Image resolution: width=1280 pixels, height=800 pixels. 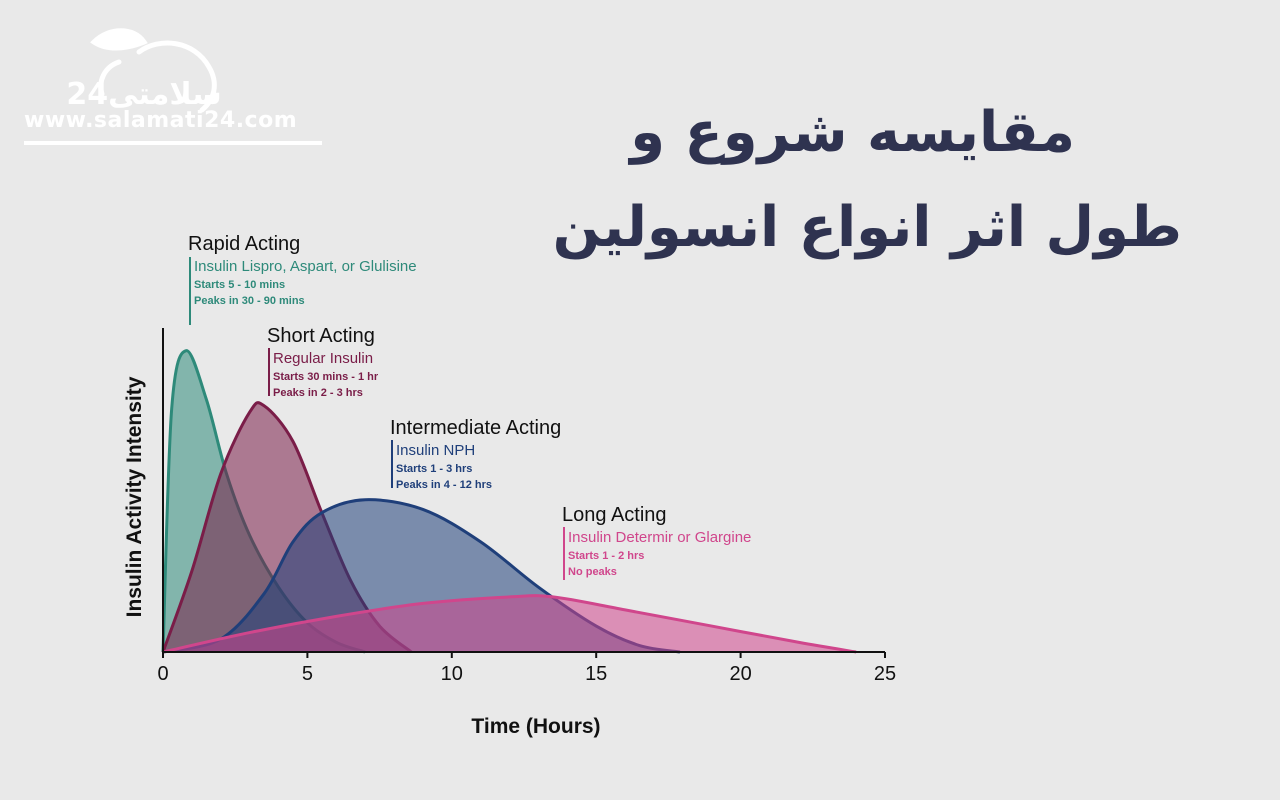 I want to click on series-starts: Starts 30 mins - 1 hr, so click(x=326, y=377).